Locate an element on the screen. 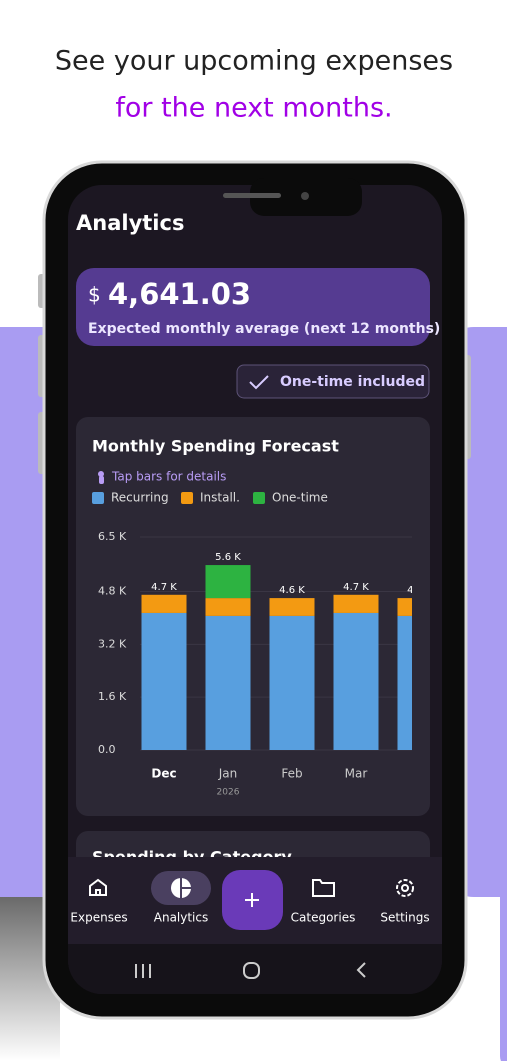 The image size is (507, 1061). speaker is located at coordinates (252, 195).